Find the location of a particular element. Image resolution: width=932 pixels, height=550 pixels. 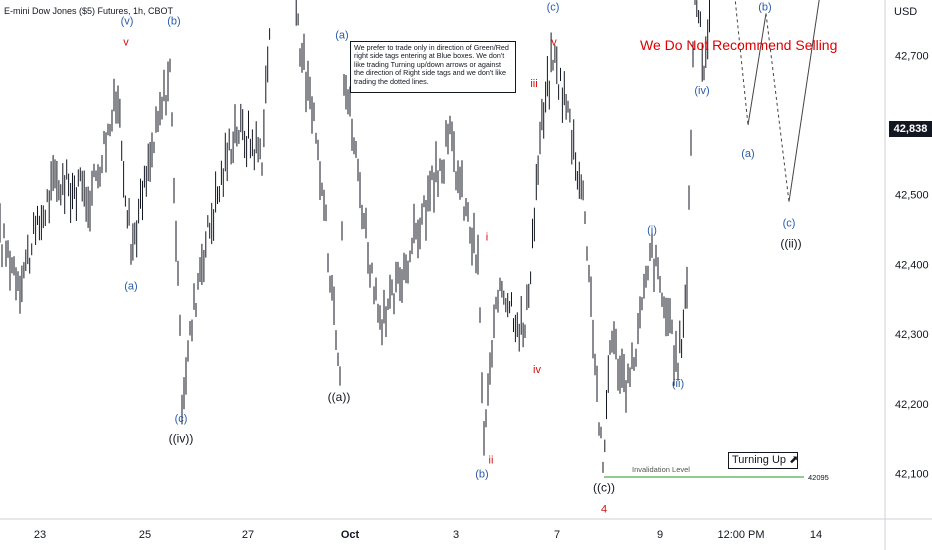

y-tick-label: 42,400 is located at coordinates (912, 265).